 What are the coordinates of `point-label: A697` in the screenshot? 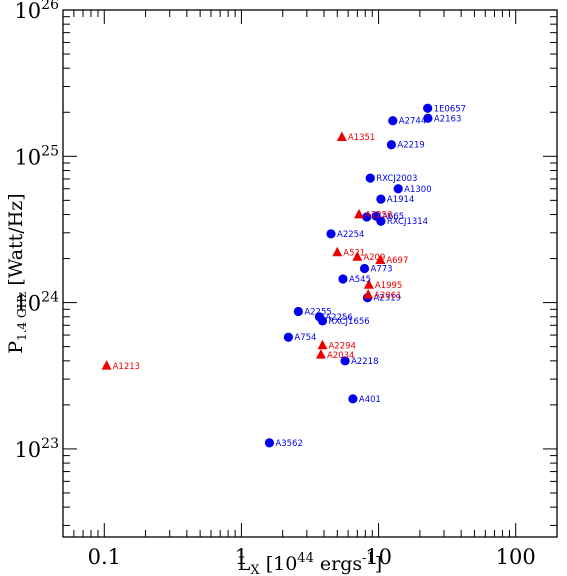 It's located at (397, 261).